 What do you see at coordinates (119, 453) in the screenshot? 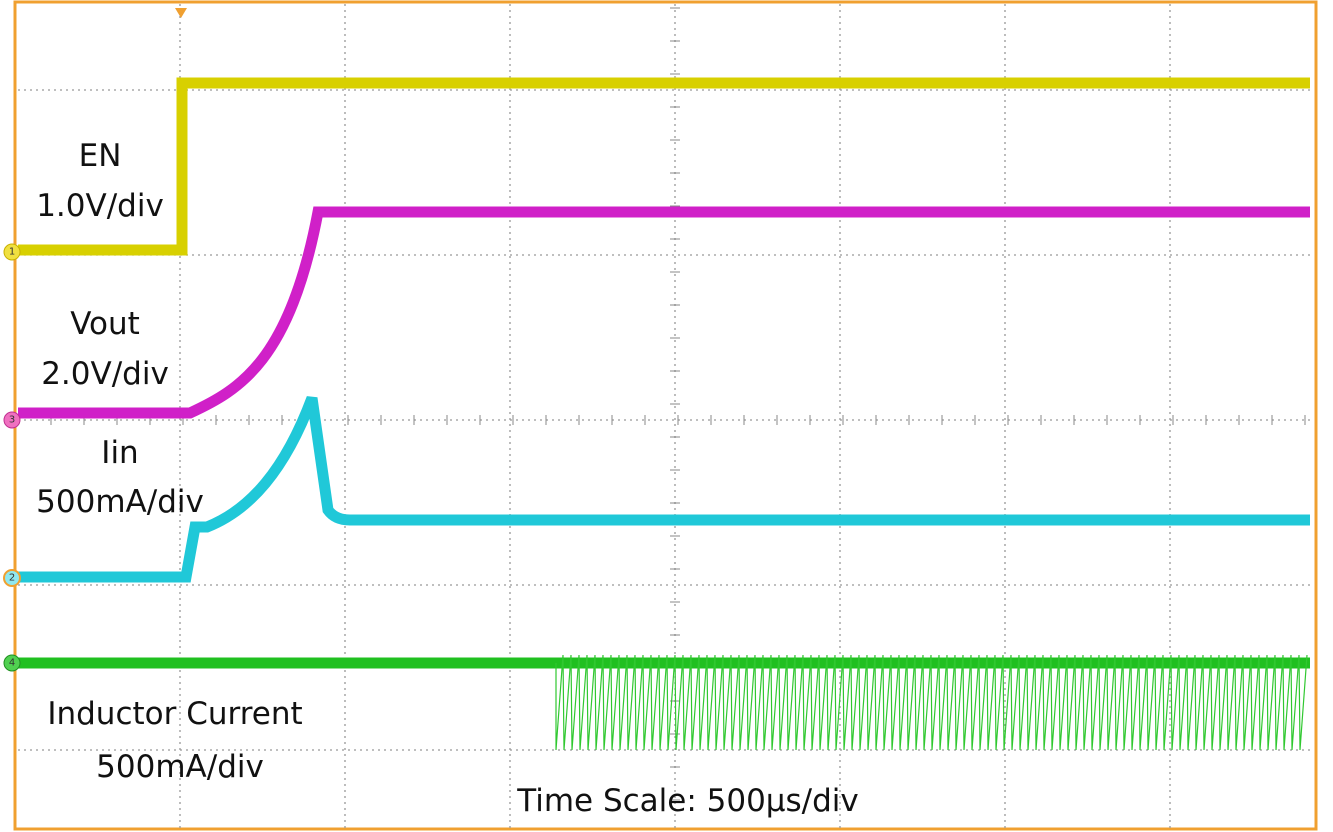
I see `label: Iin` at bounding box center [119, 453].